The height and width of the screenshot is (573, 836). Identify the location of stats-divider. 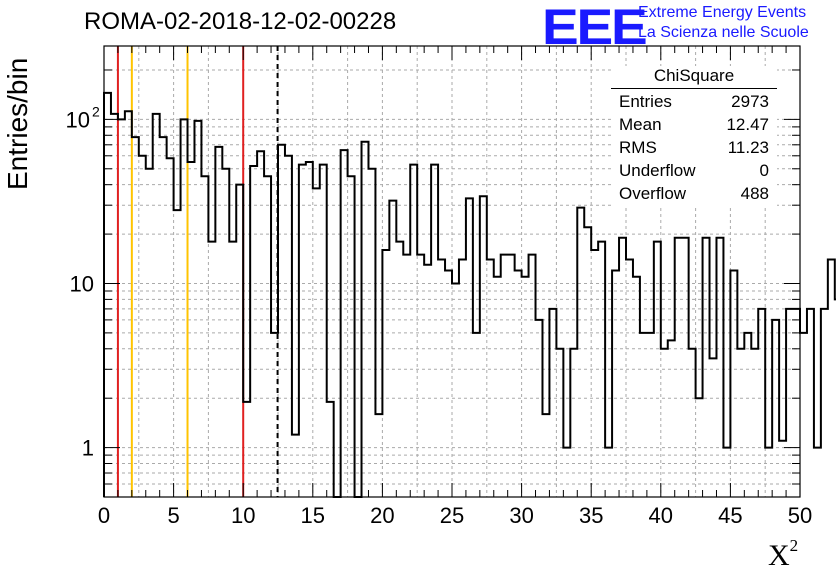
(694, 88).